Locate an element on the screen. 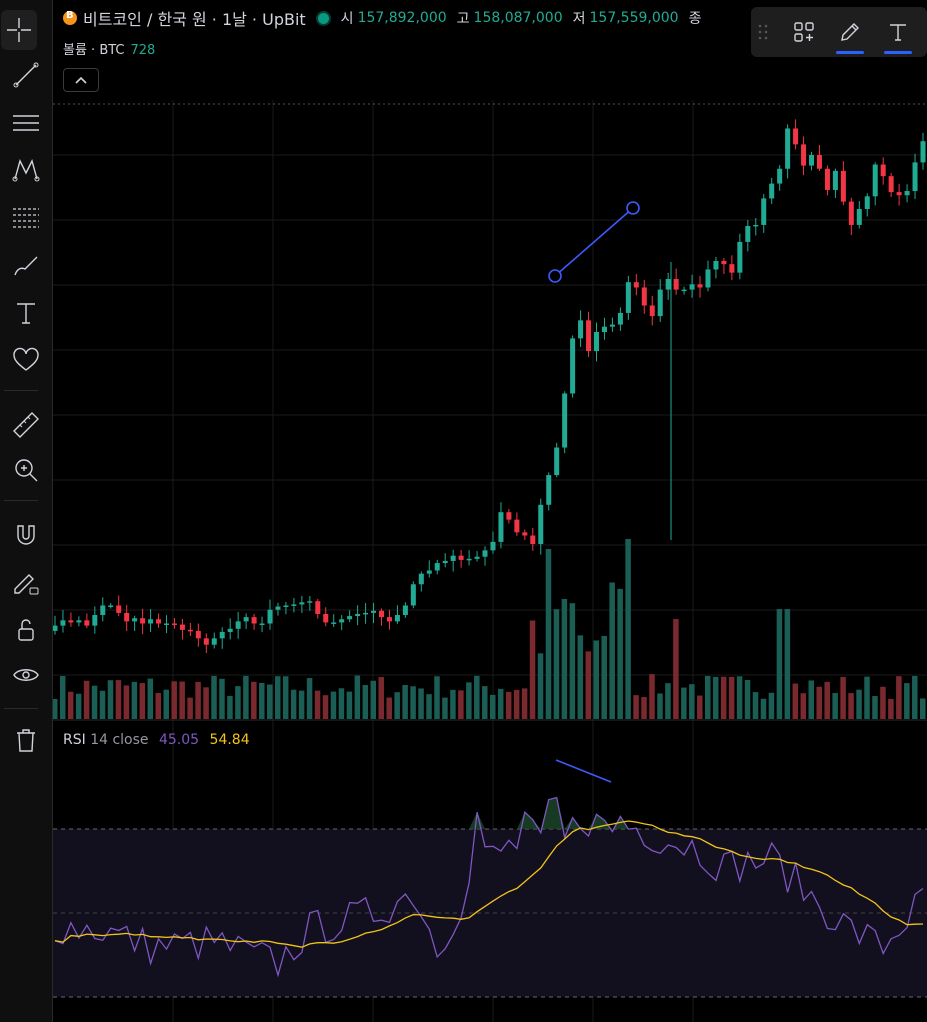 The height and width of the screenshot is (1022, 927). bitcoin-icon is located at coordinates (70, 17).